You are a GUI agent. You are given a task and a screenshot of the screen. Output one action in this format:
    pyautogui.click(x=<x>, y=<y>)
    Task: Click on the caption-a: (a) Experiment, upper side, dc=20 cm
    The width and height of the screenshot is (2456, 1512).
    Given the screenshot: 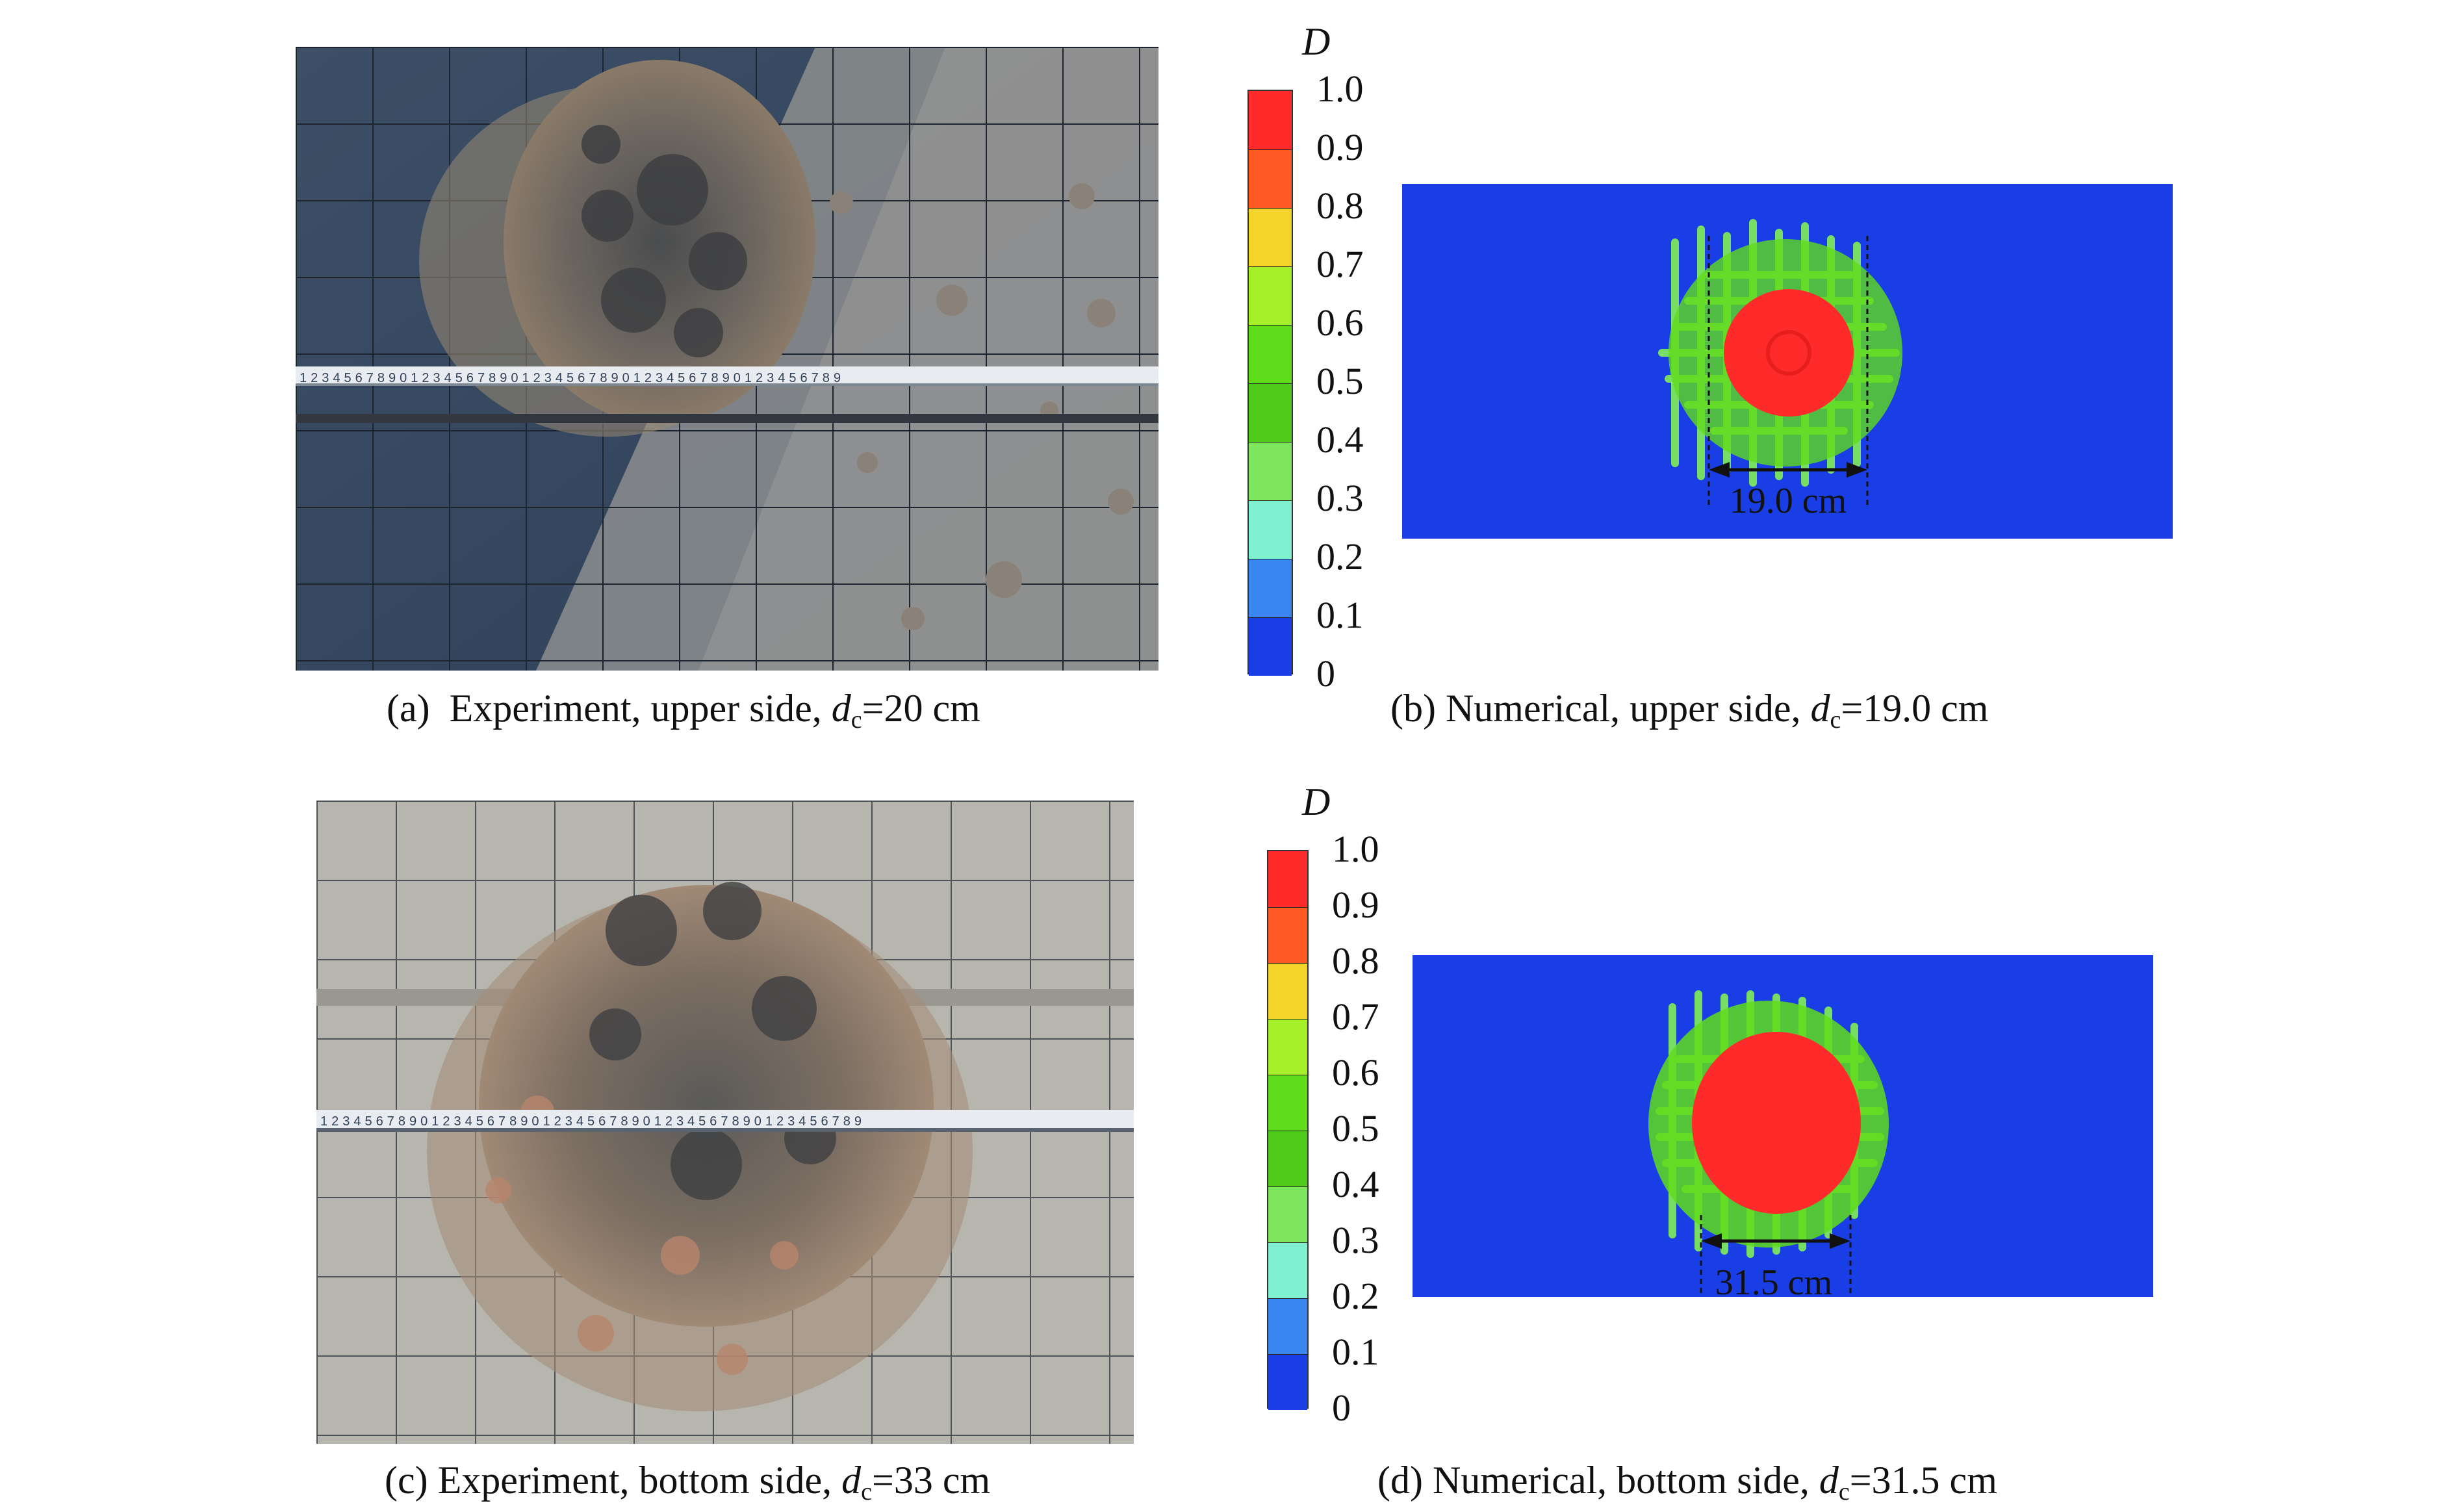 What is the action you would take?
    pyautogui.click(x=683, y=710)
    